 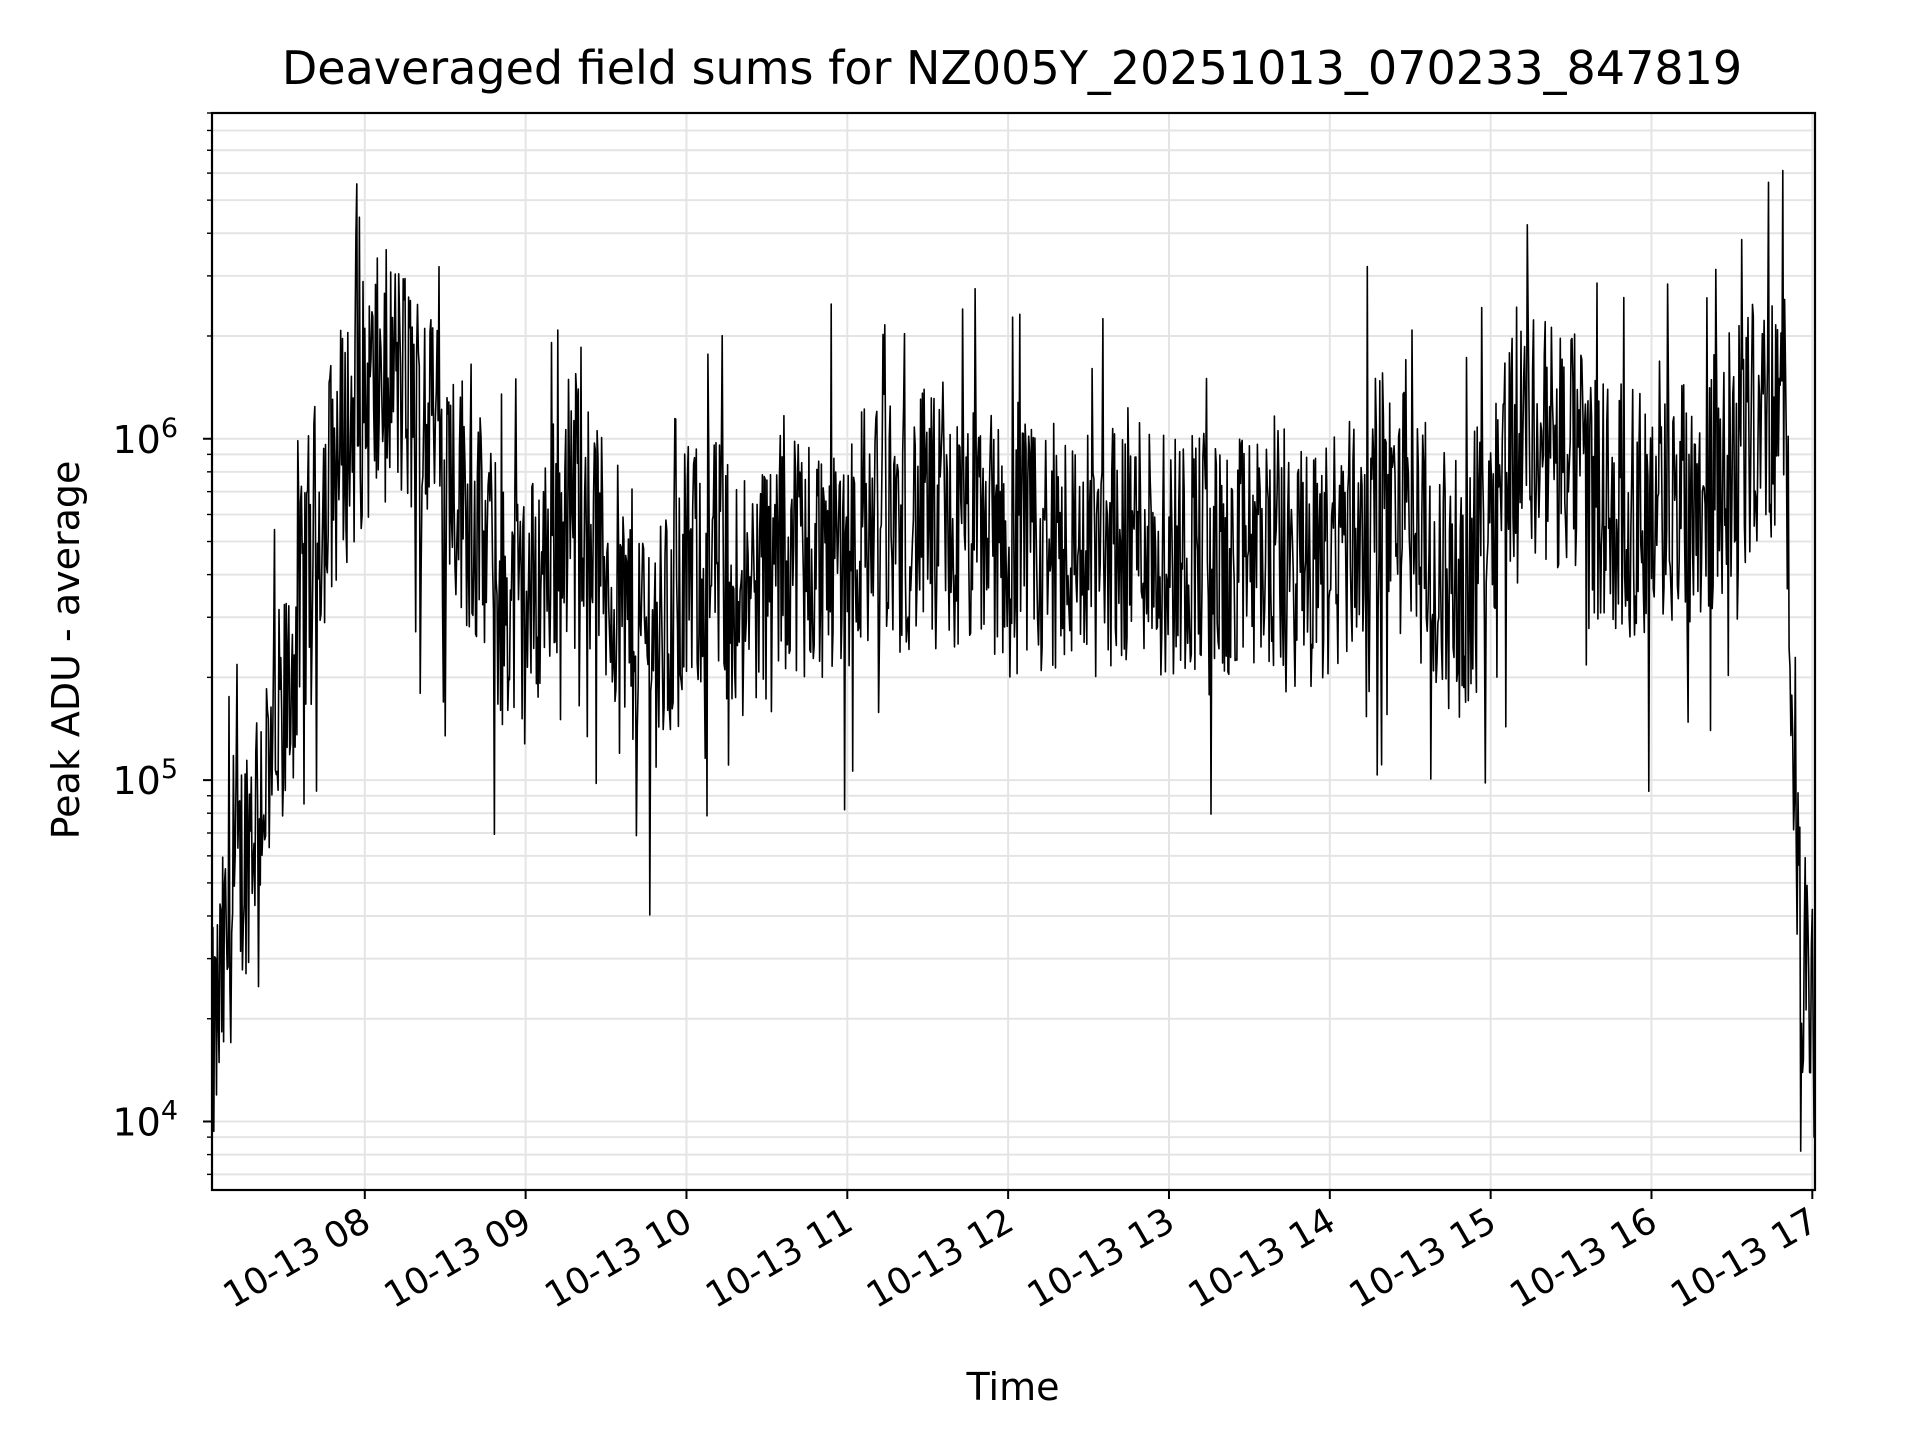 I want to click on x-tick-label: 10-13 13, so click(x=1101, y=1258).